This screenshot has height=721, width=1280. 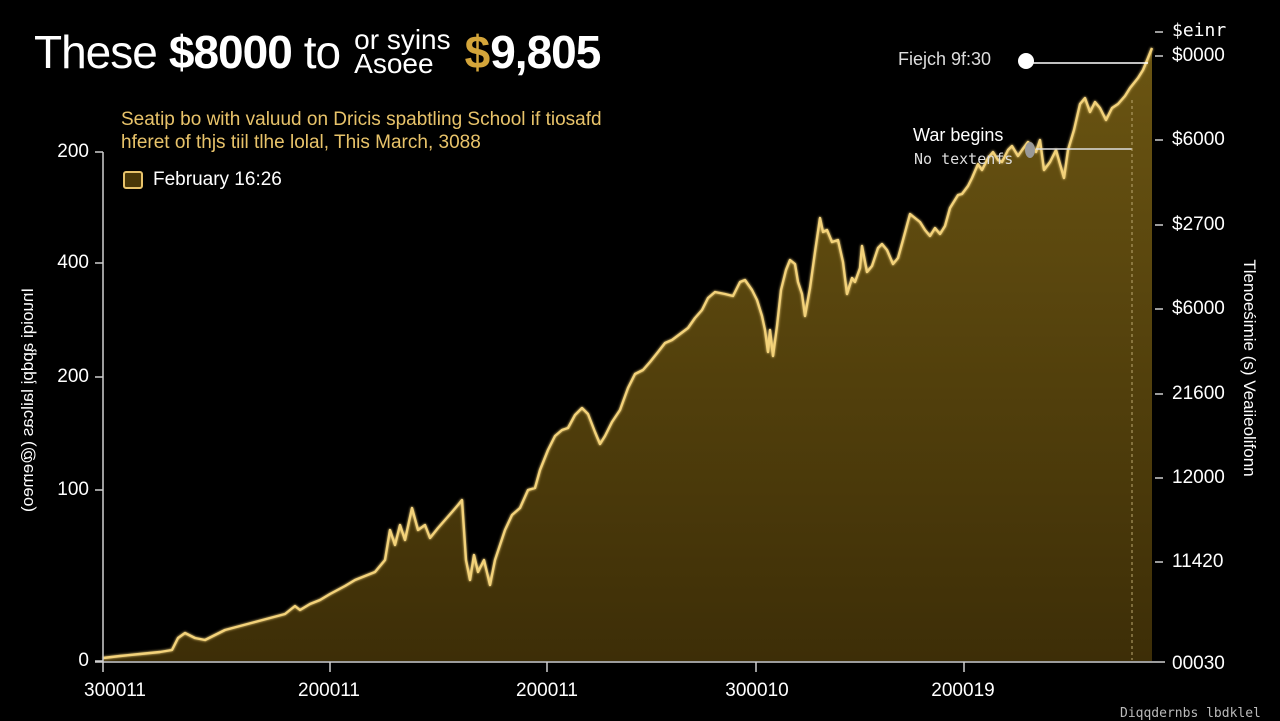 What do you see at coordinates (1159, 297) in the screenshot?
I see `right-ticks` at bounding box center [1159, 297].